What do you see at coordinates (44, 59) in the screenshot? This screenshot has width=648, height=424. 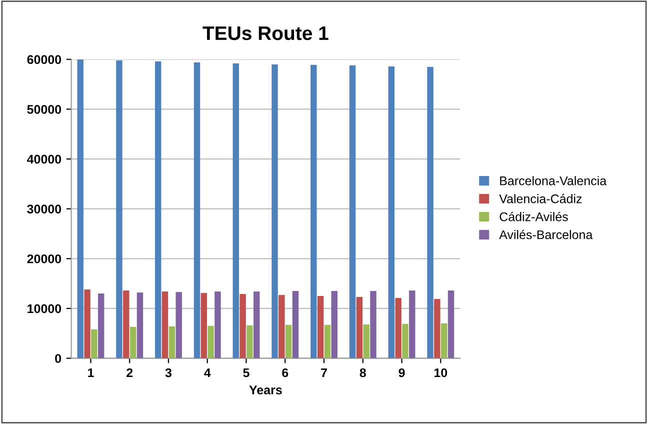 I see `y-tick-label: 60000` at bounding box center [44, 59].